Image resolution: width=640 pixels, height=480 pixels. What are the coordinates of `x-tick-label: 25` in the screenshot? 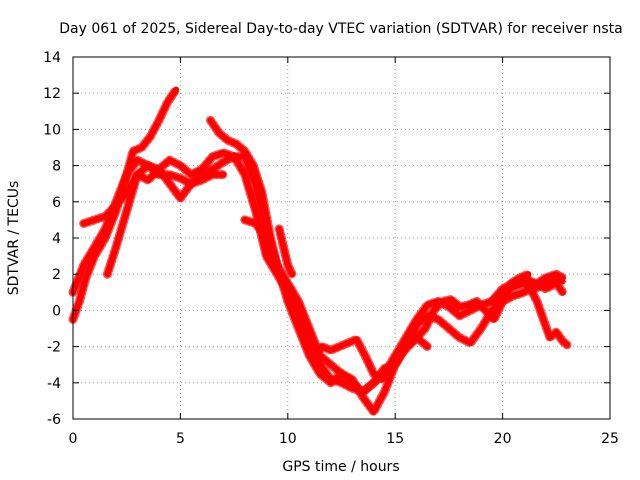 It's located at (610, 439).